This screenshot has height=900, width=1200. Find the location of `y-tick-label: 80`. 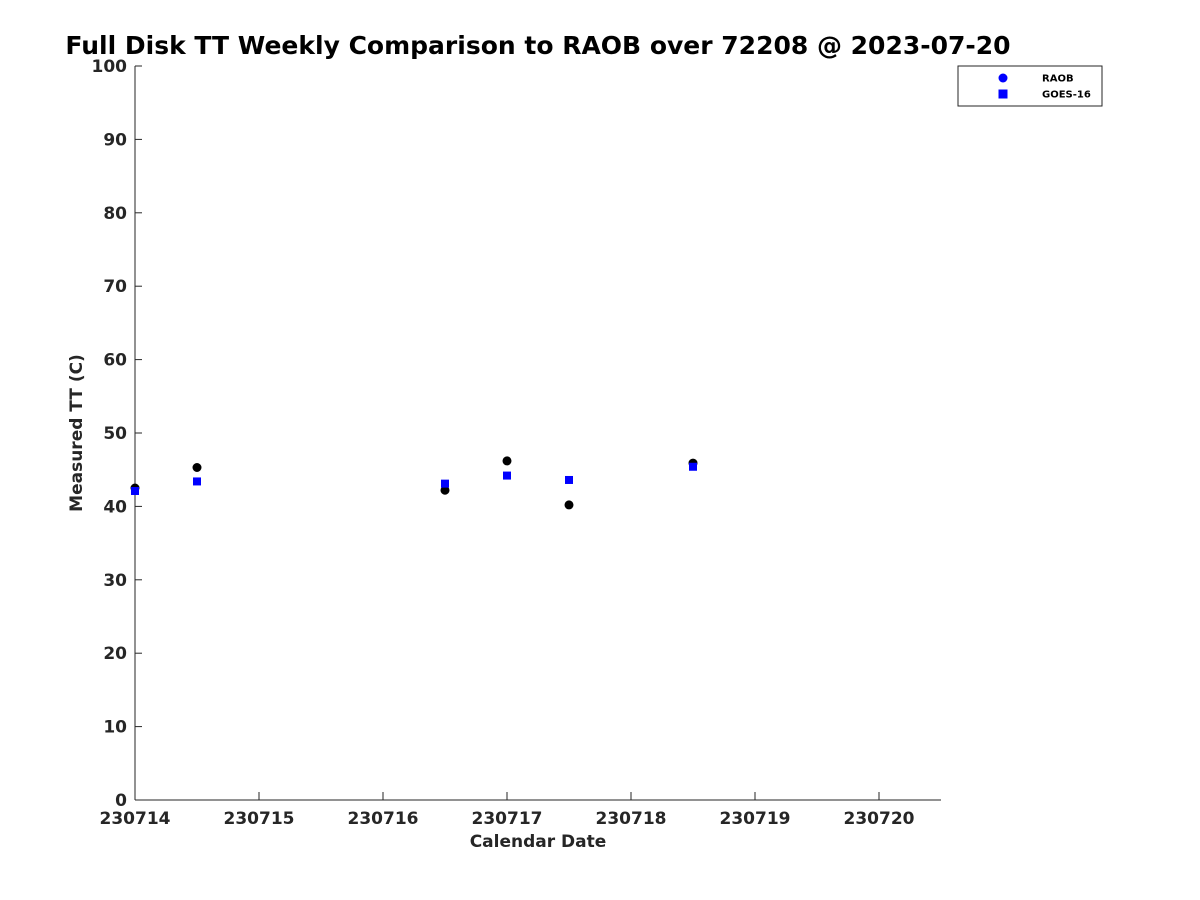

y-tick-label: 80 is located at coordinates (115, 214).